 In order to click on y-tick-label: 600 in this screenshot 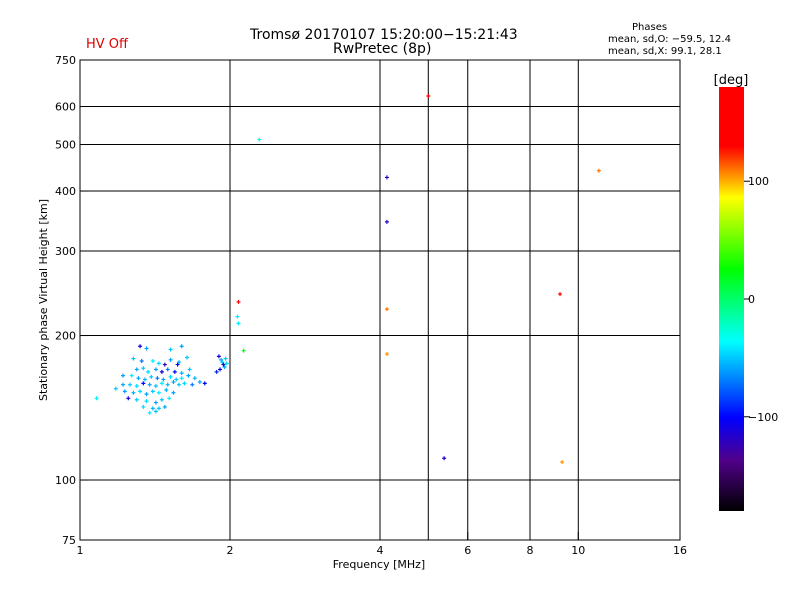, I will do `click(65, 107)`.